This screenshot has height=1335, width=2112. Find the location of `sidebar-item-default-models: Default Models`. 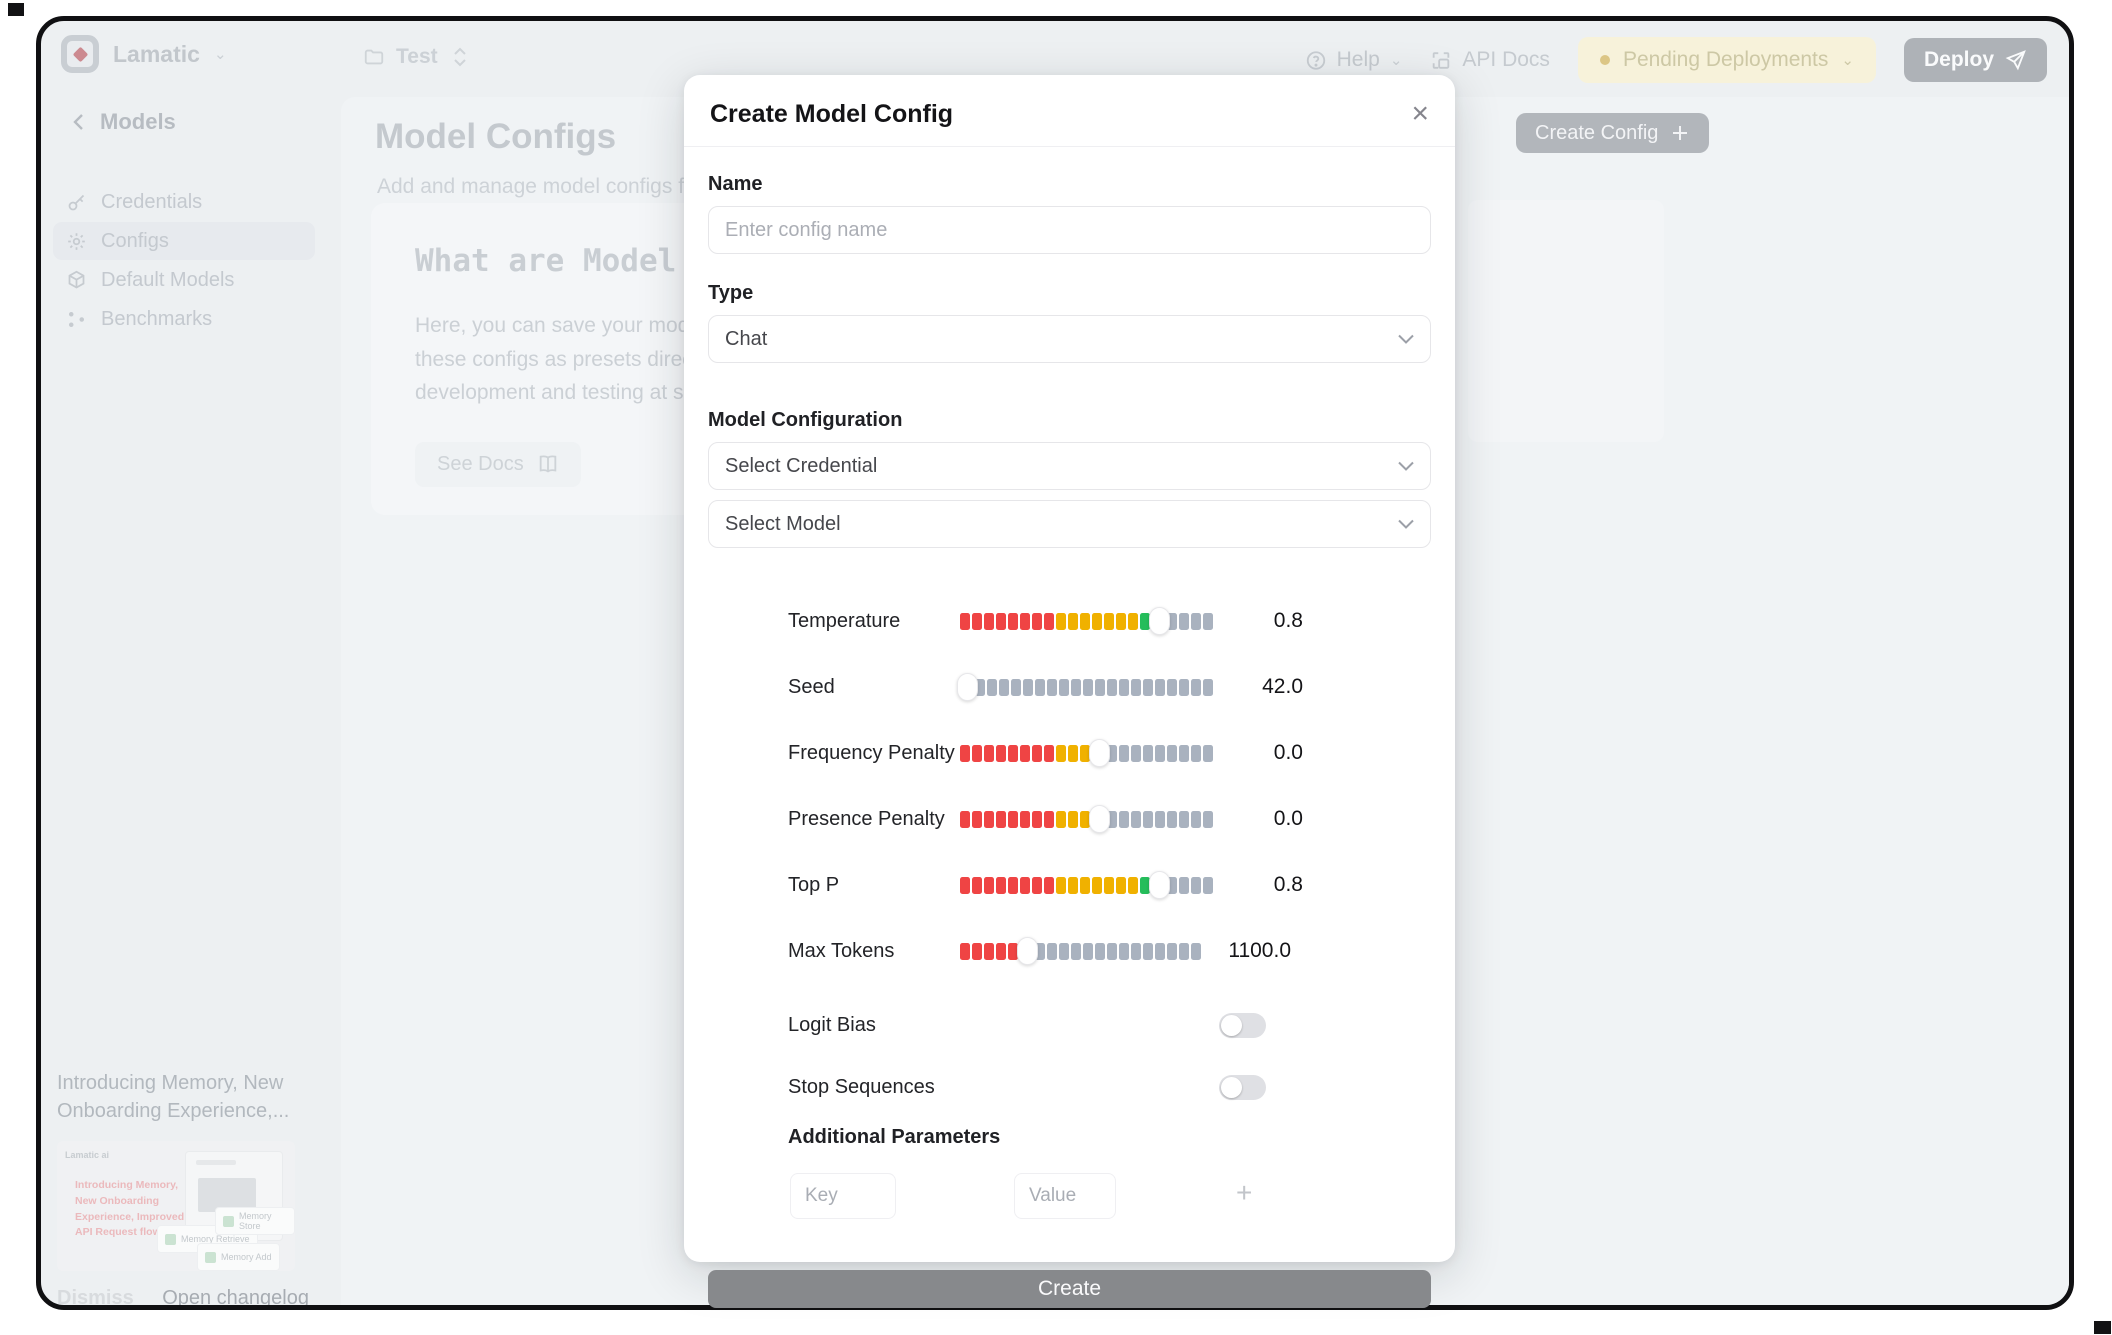

sidebar-item-default-models: Default Models is located at coordinates (184, 280).